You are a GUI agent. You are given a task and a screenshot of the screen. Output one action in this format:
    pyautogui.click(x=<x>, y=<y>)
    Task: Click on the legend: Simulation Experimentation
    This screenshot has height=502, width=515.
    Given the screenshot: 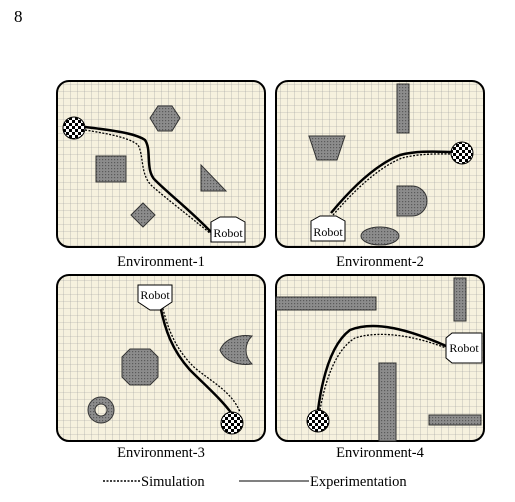 What is the action you would take?
    pyautogui.click(x=255, y=482)
    